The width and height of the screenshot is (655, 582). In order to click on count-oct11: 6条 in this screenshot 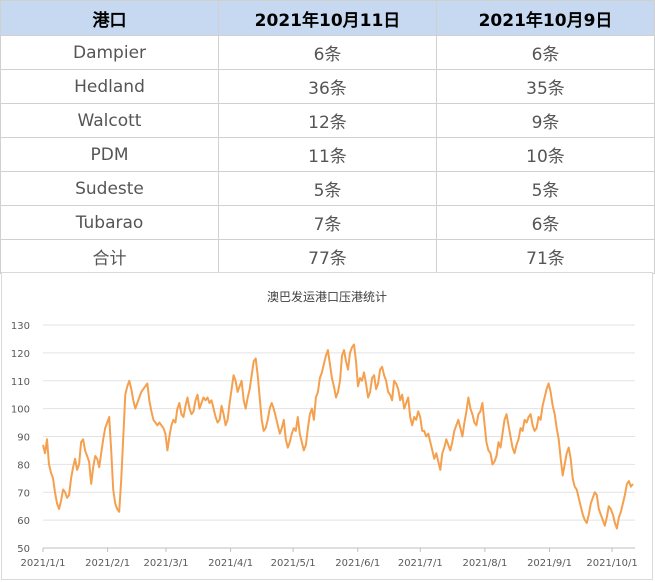, I will do `click(327, 52)`.